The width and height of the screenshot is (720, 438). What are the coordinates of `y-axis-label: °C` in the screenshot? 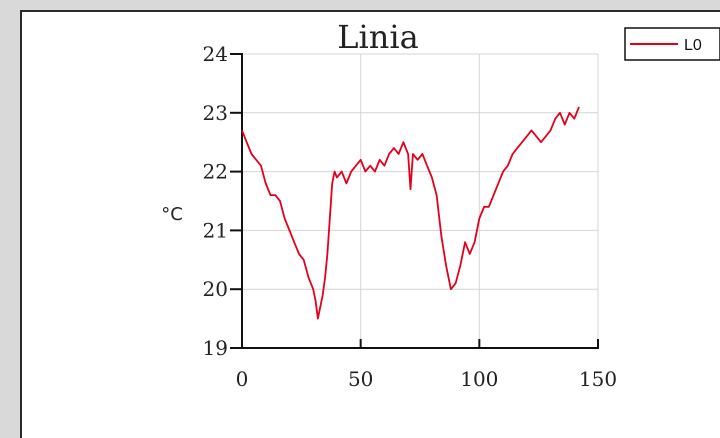 It's located at (172, 214).